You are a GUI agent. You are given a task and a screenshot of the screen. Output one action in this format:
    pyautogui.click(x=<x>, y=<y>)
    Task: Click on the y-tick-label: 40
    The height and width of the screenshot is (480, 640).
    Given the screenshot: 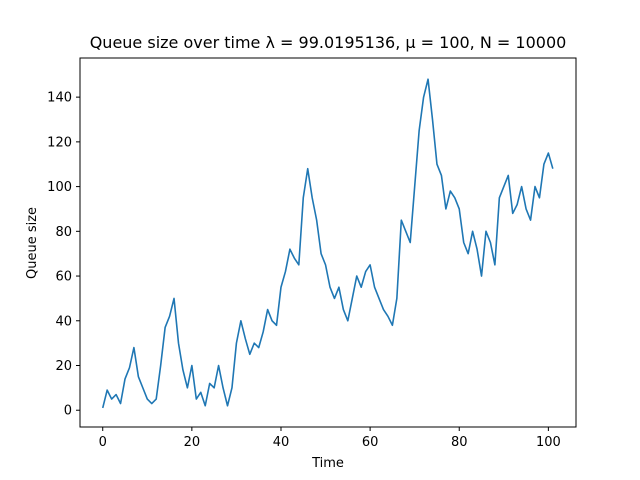 What is the action you would take?
    pyautogui.click(x=63, y=321)
    